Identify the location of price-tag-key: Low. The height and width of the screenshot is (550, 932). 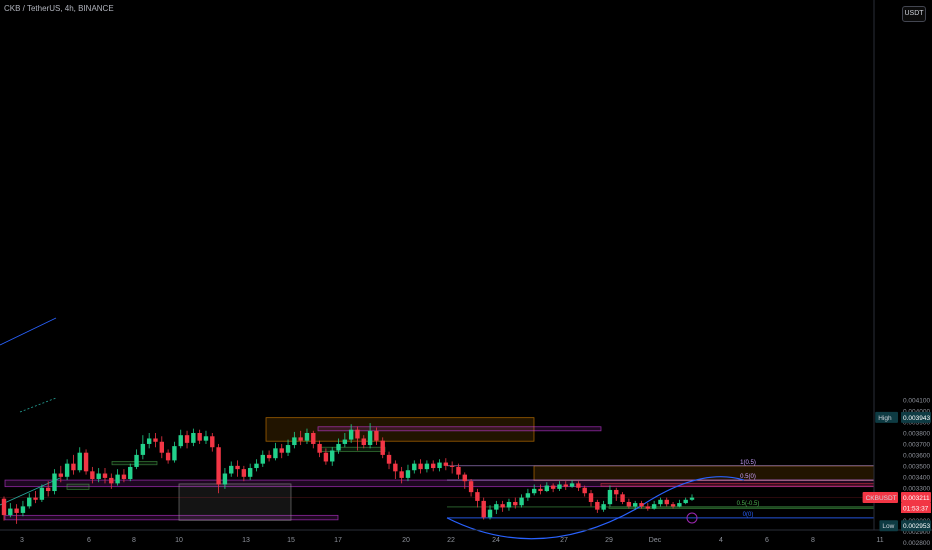
(888, 526).